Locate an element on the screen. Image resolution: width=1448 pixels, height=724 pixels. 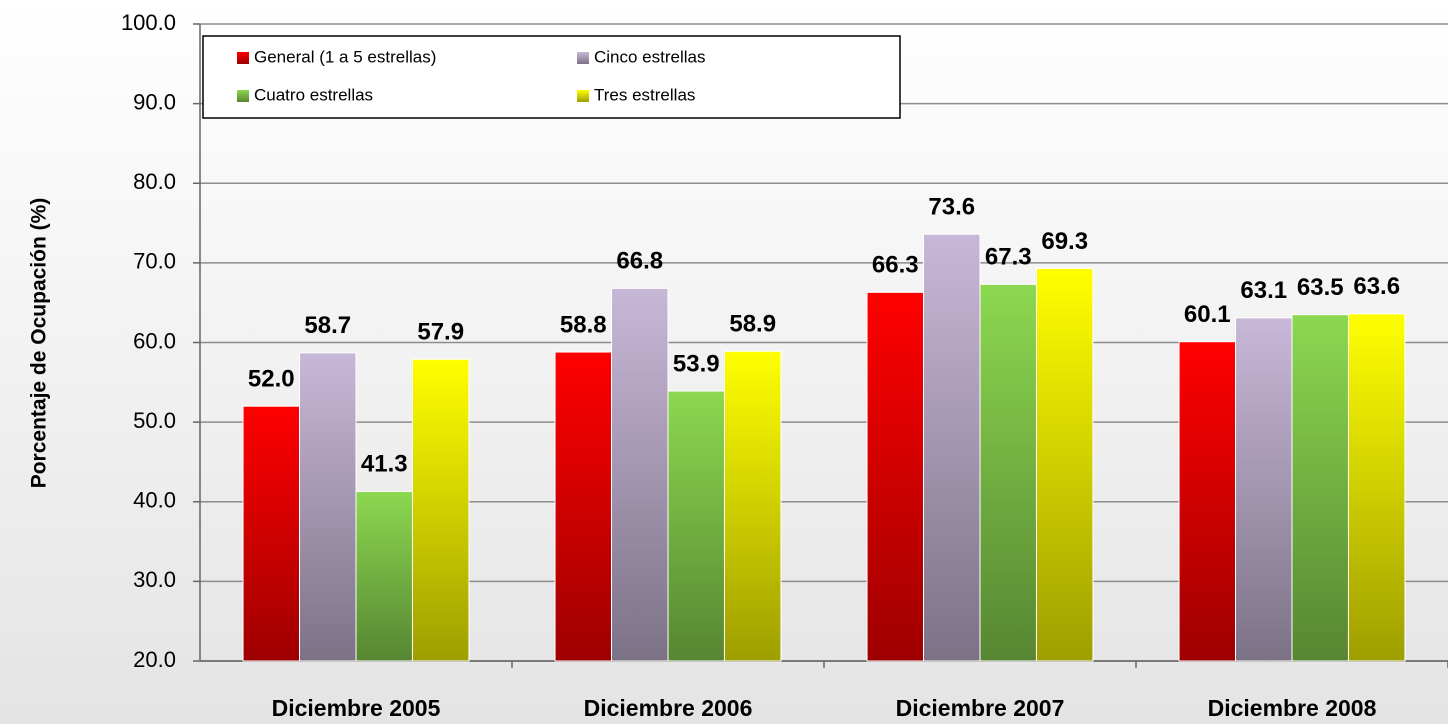
value-label: 63.6 is located at coordinates (1376, 286).